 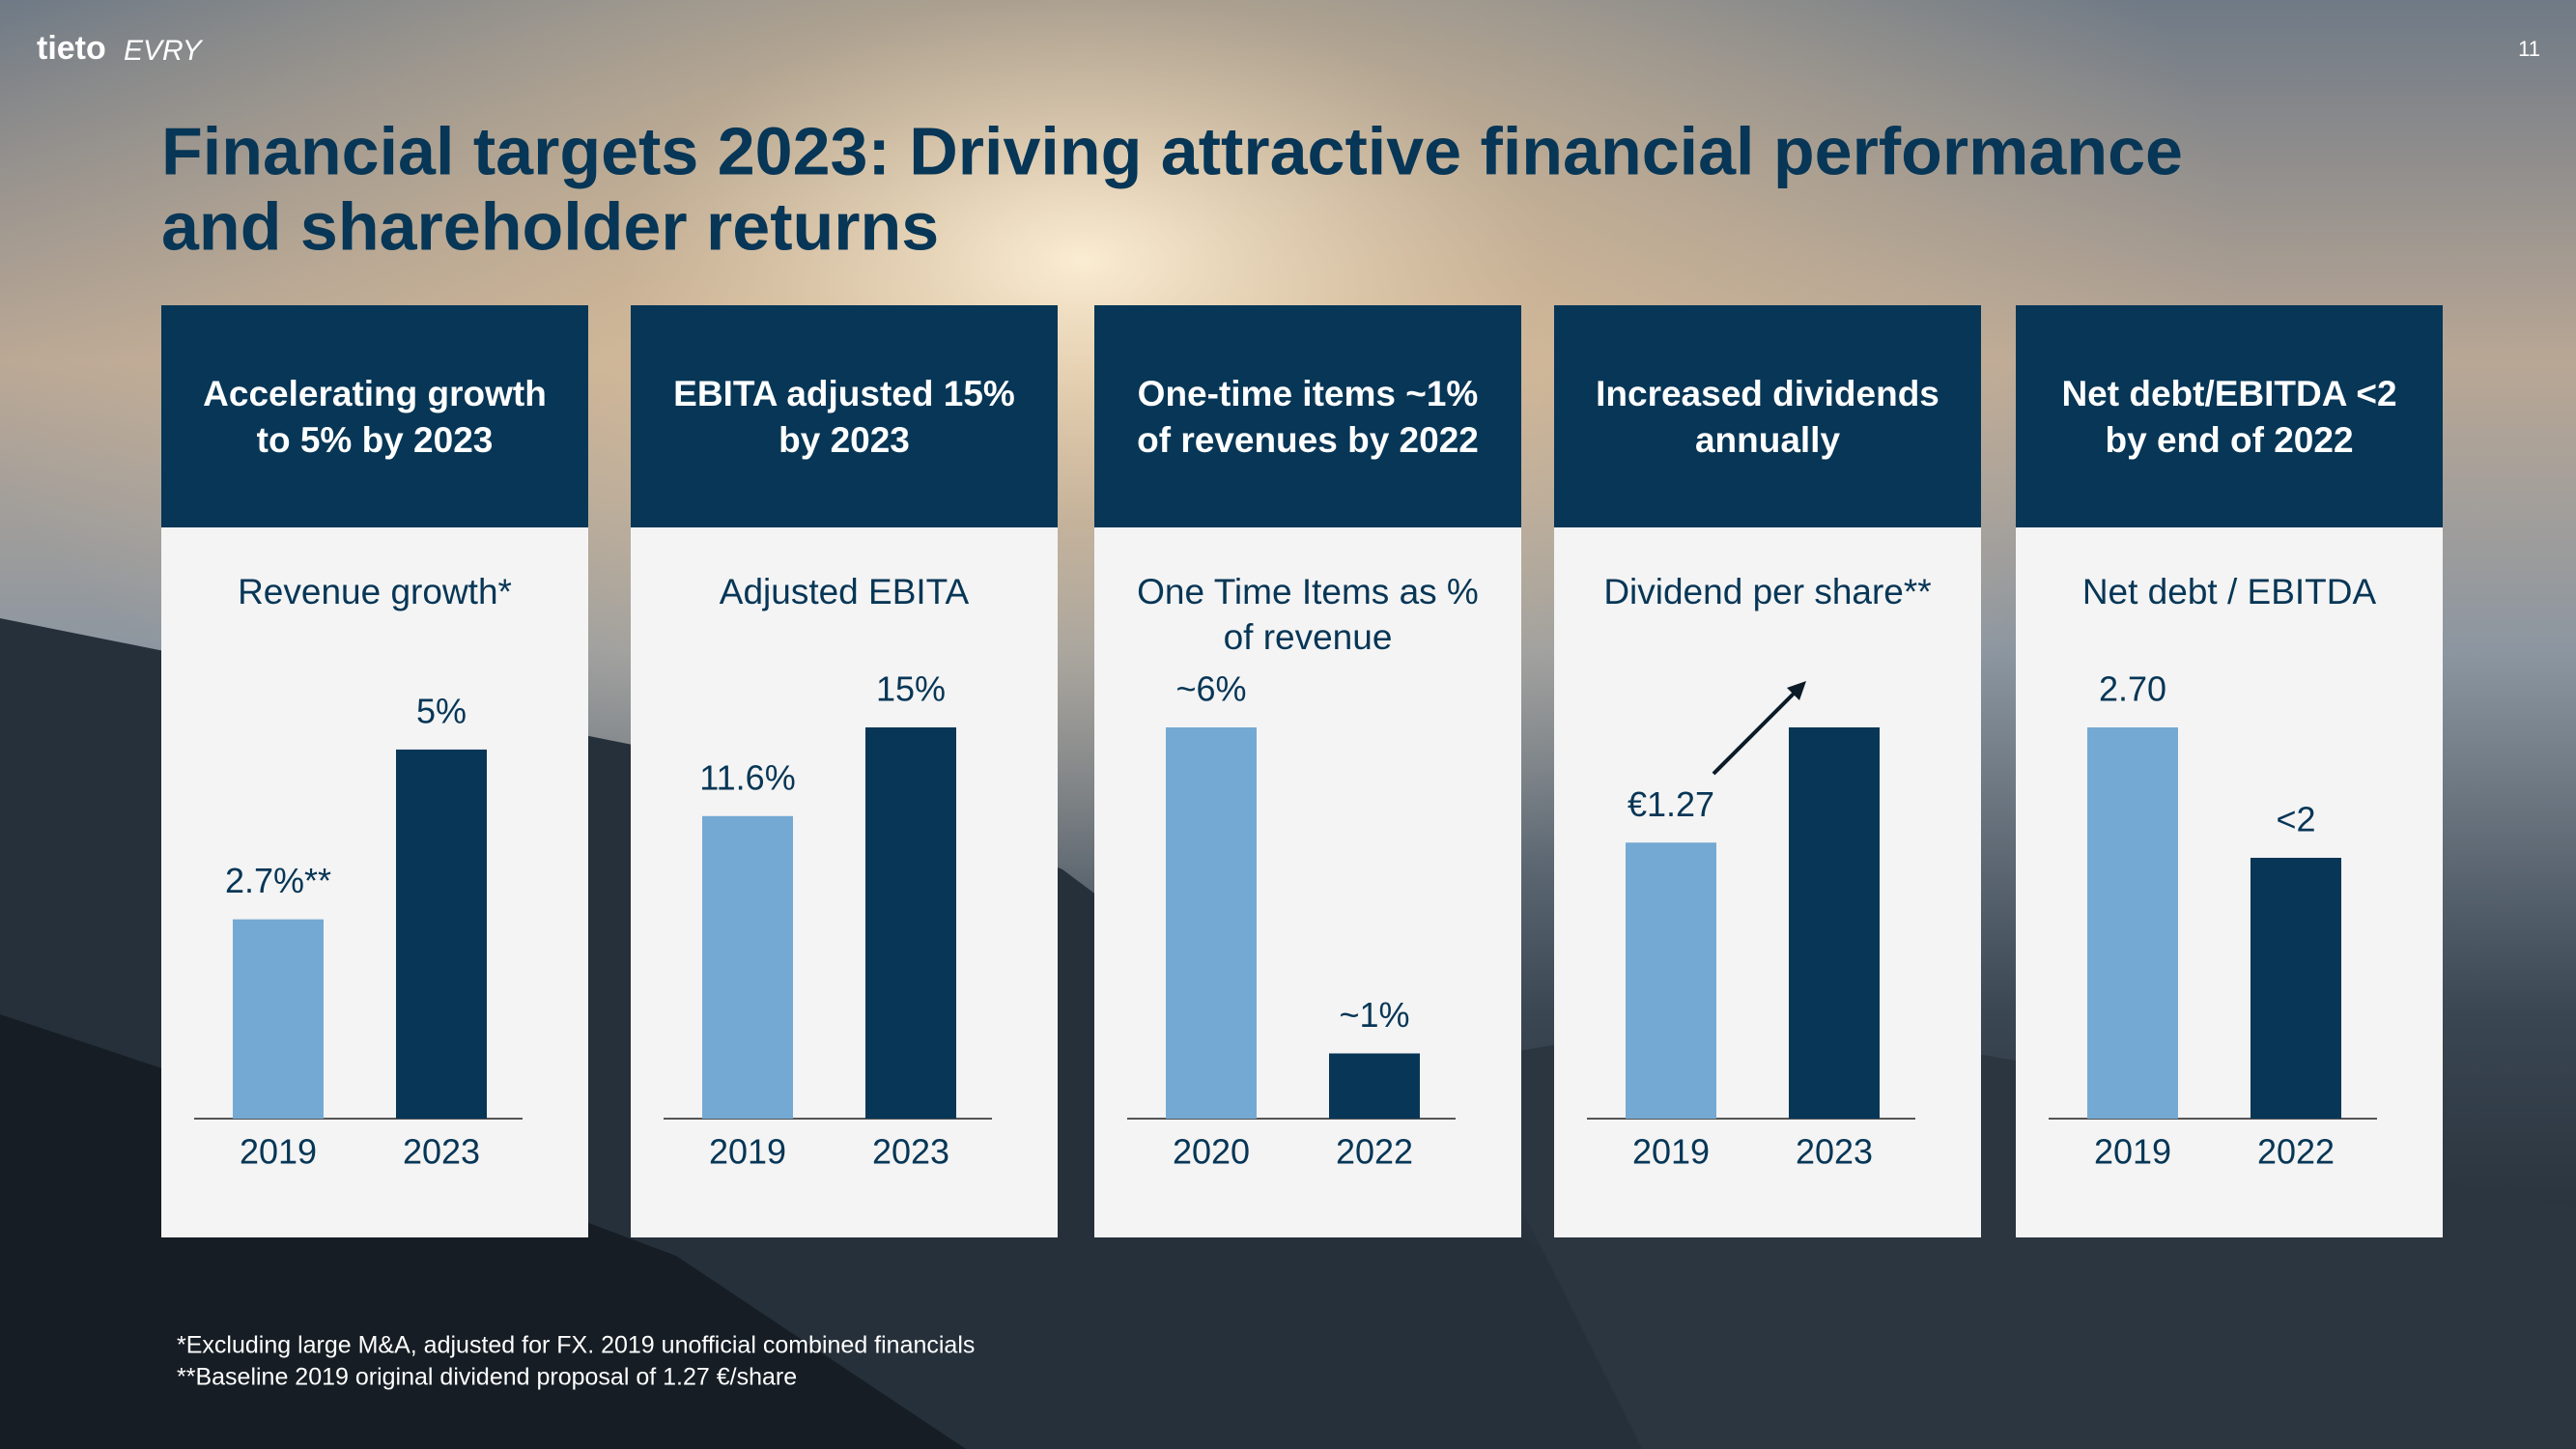 I want to click on panel-heading-text: annually, so click(x=1768, y=440).